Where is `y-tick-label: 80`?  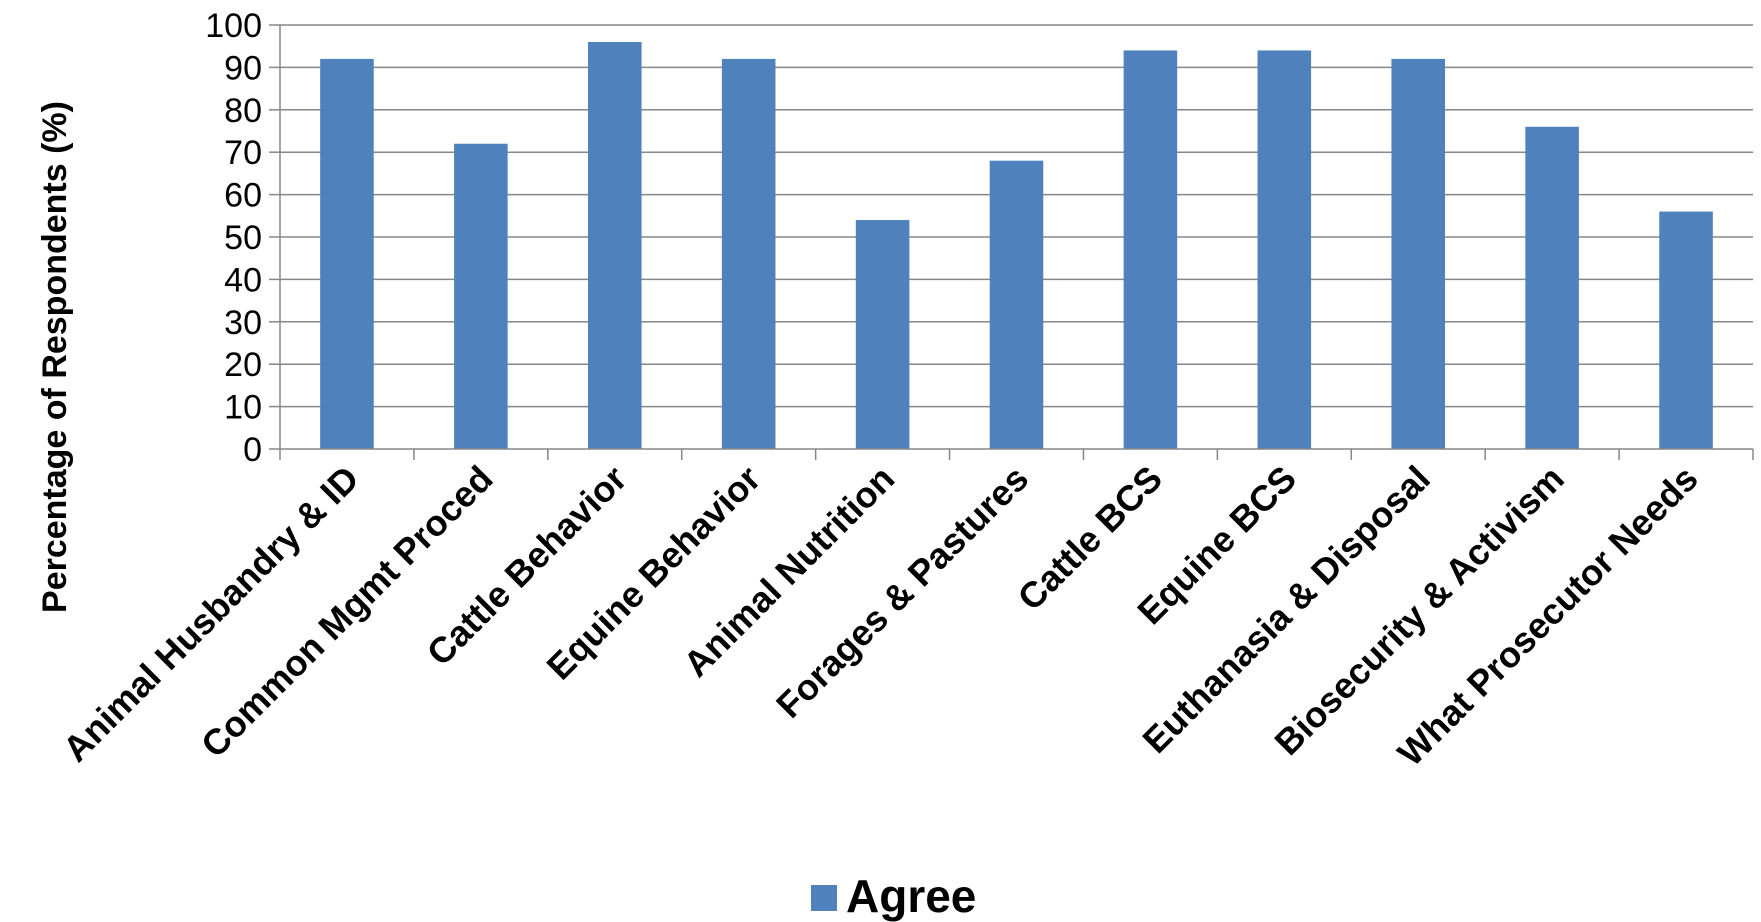 y-tick-label: 80 is located at coordinates (243, 111).